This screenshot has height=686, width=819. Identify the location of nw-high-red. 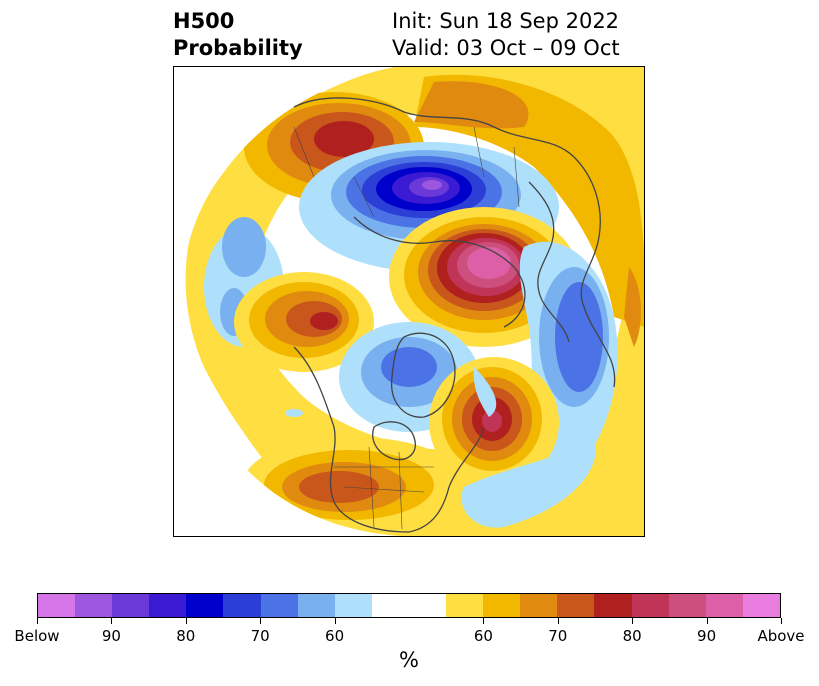
(344, 139).